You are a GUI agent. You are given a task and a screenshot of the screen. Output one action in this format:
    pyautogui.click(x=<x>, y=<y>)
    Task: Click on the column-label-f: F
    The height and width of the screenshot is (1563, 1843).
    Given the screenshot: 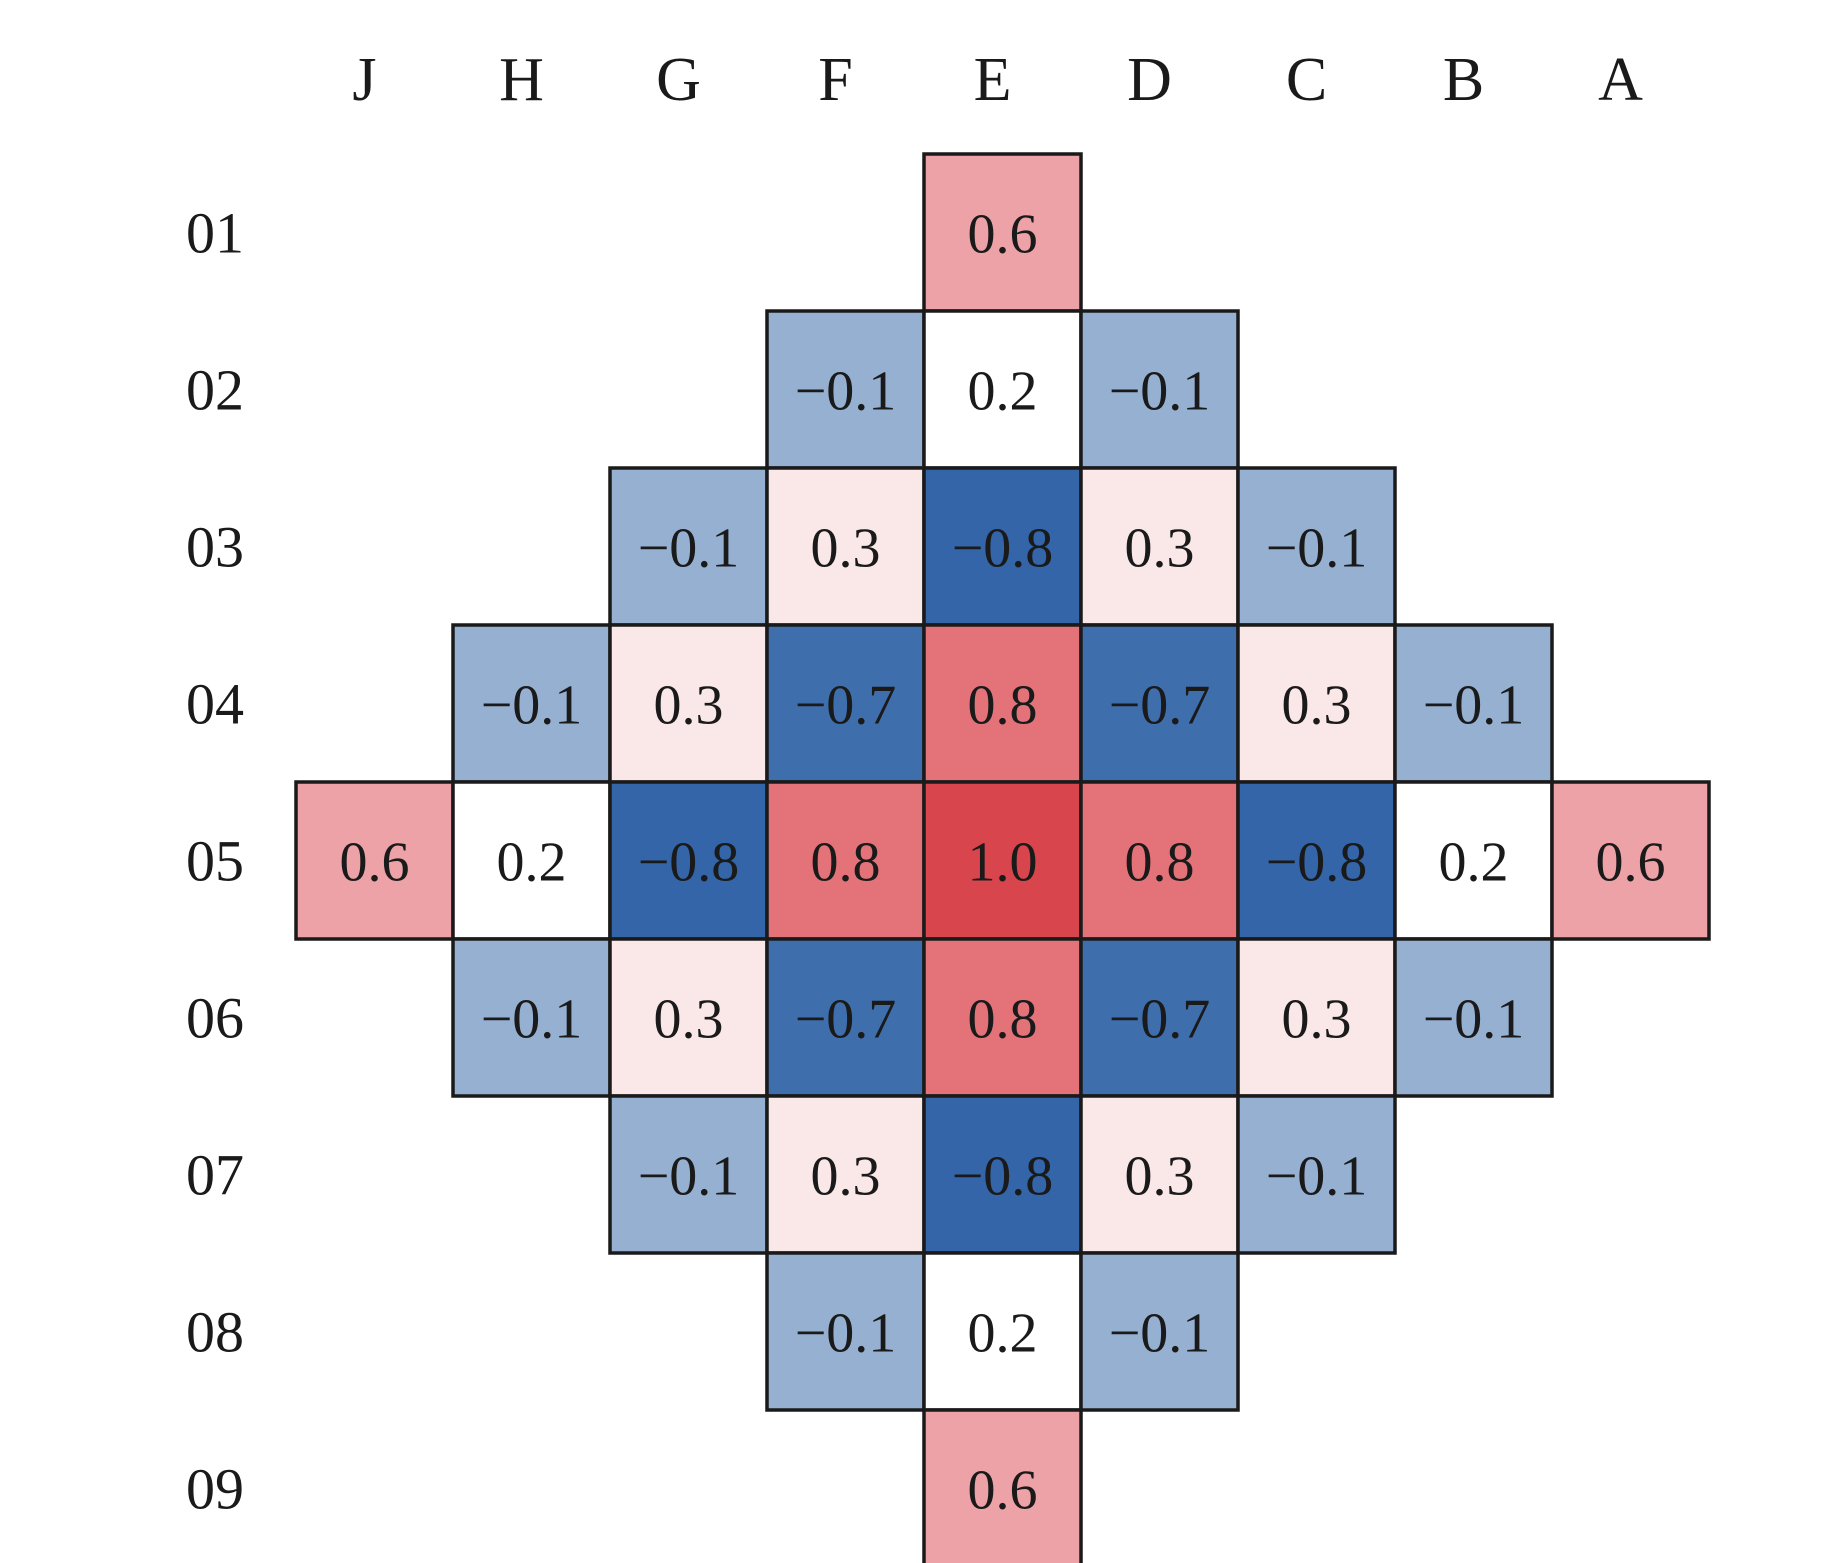 What is the action you would take?
    pyautogui.click(x=835, y=80)
    